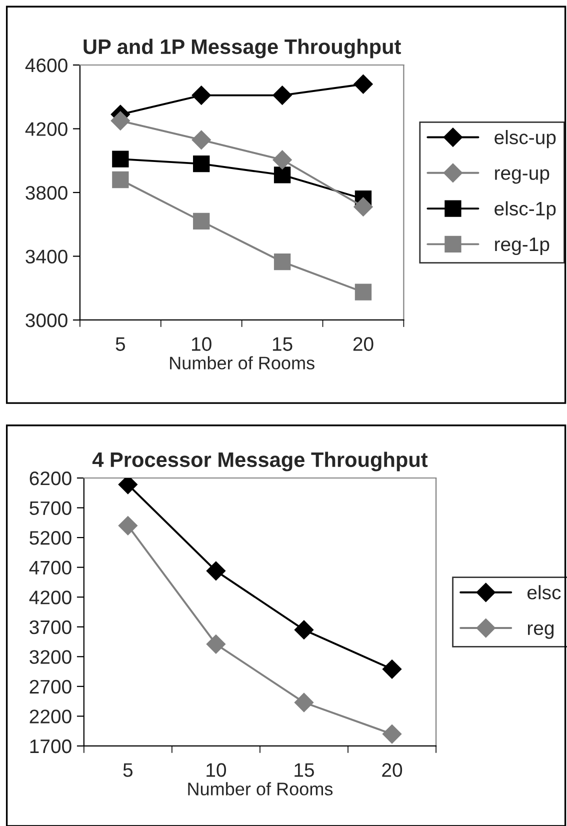 Image resolution: width=567 pixels, height=826 pixels. Describe the element at coordinates (47, 320) in the screenshot. I see `y-tick-label: 3000` at that location.